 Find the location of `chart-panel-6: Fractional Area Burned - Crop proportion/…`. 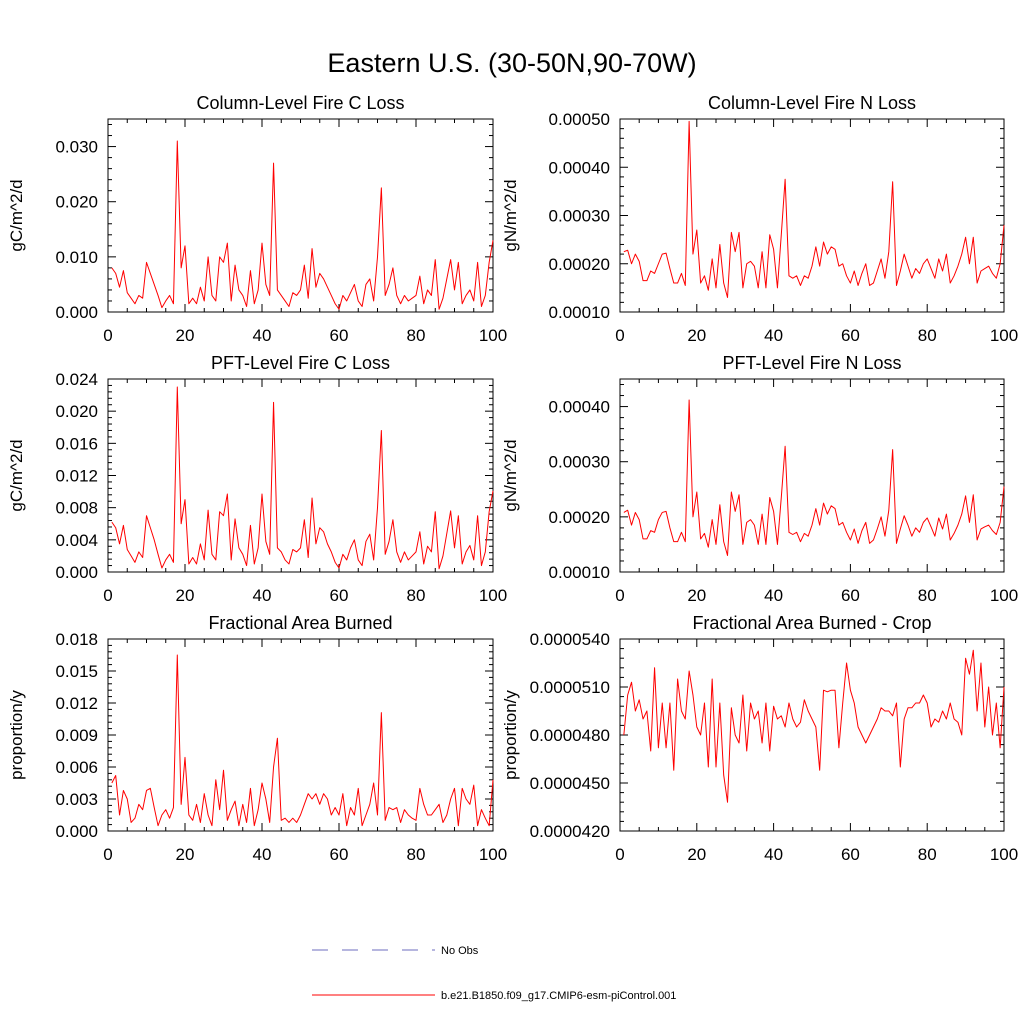

chart-panel-6: Fractional Area Burned - Crop proportion/… is located at coordinates (759, 738).